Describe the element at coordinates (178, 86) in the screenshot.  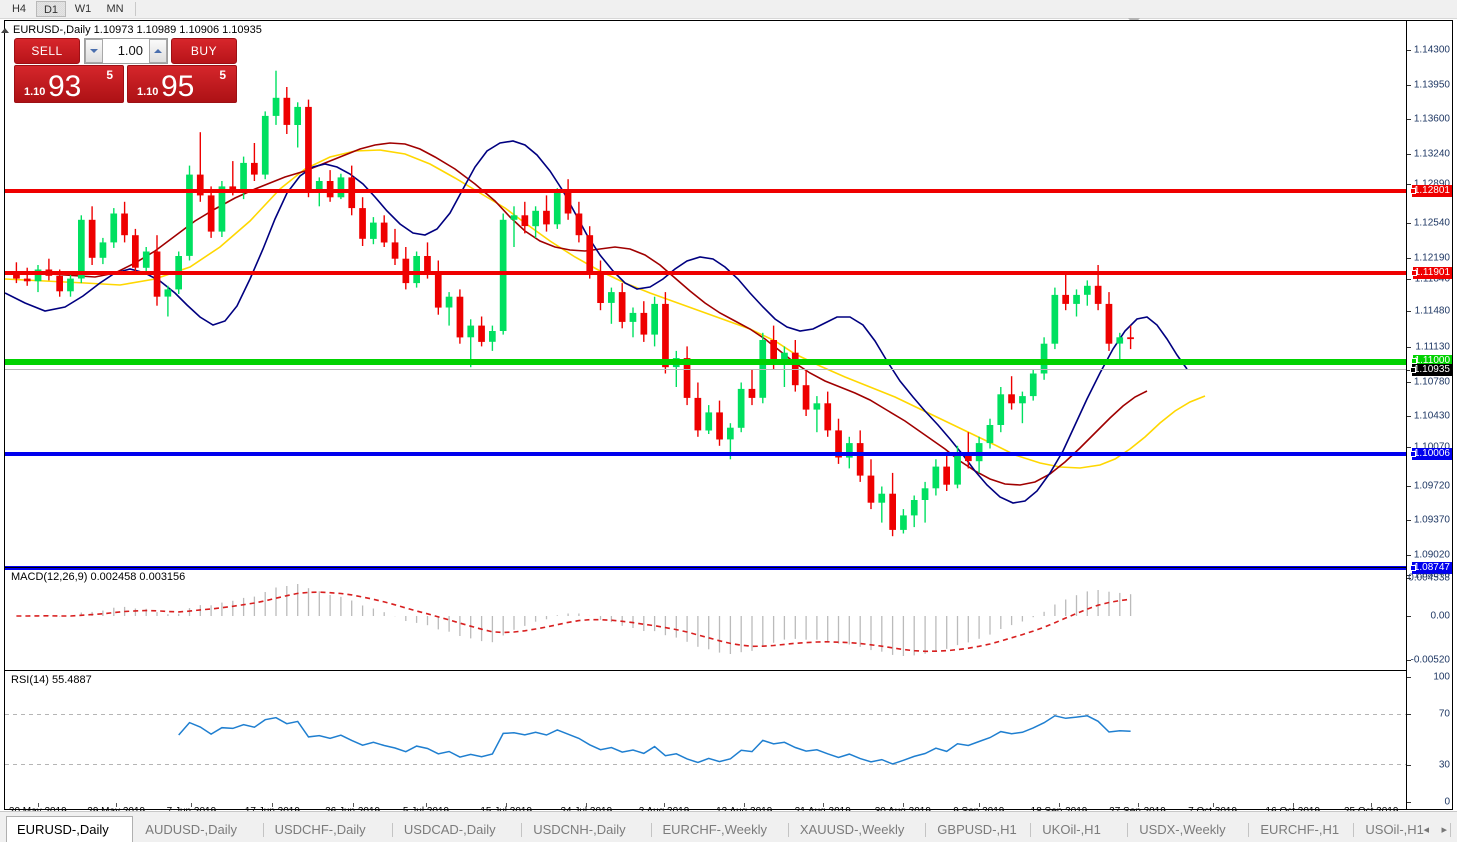
I see `buy-price-main: 95` at that location.